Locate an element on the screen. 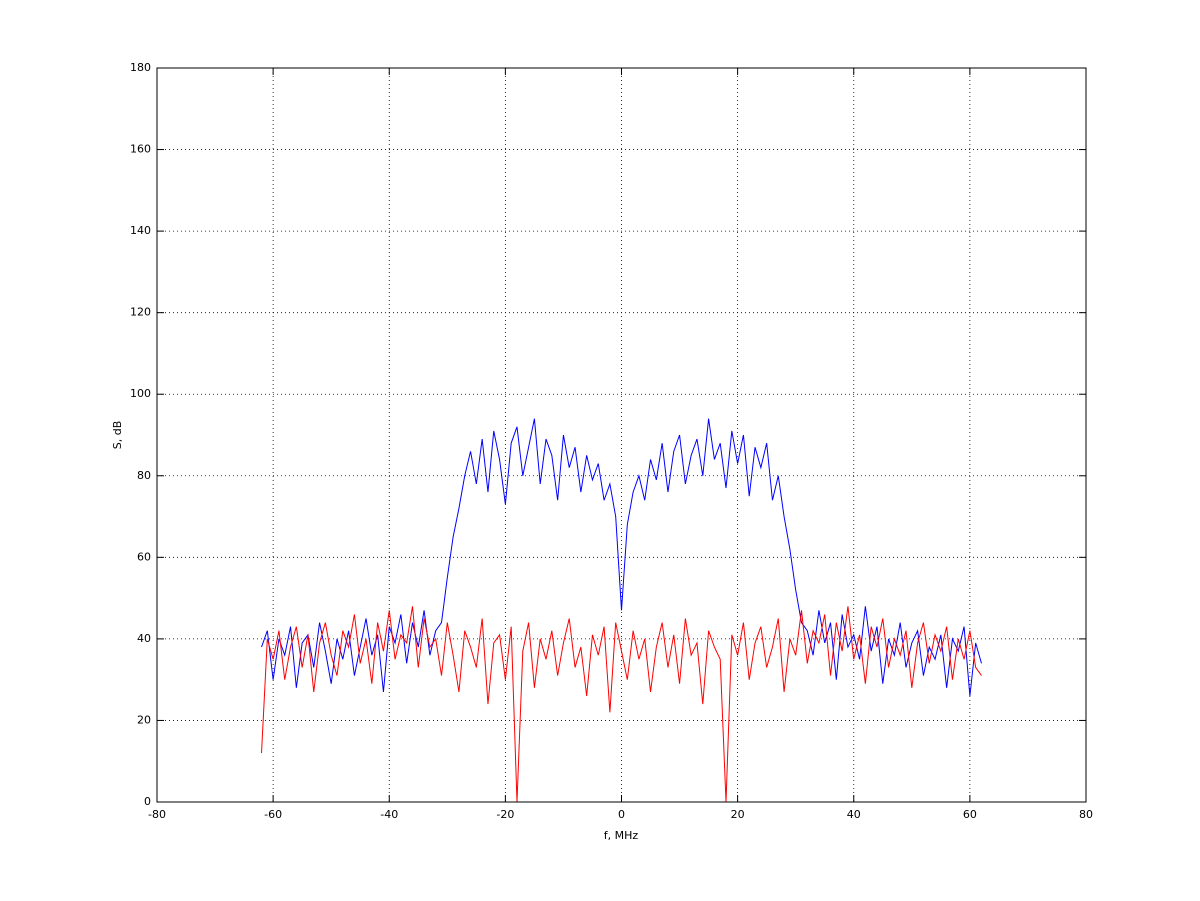 Image resolution: width=1200 pixels, height=901 pixels. y-tick-label: 100 is located at coordinates (140, 393).